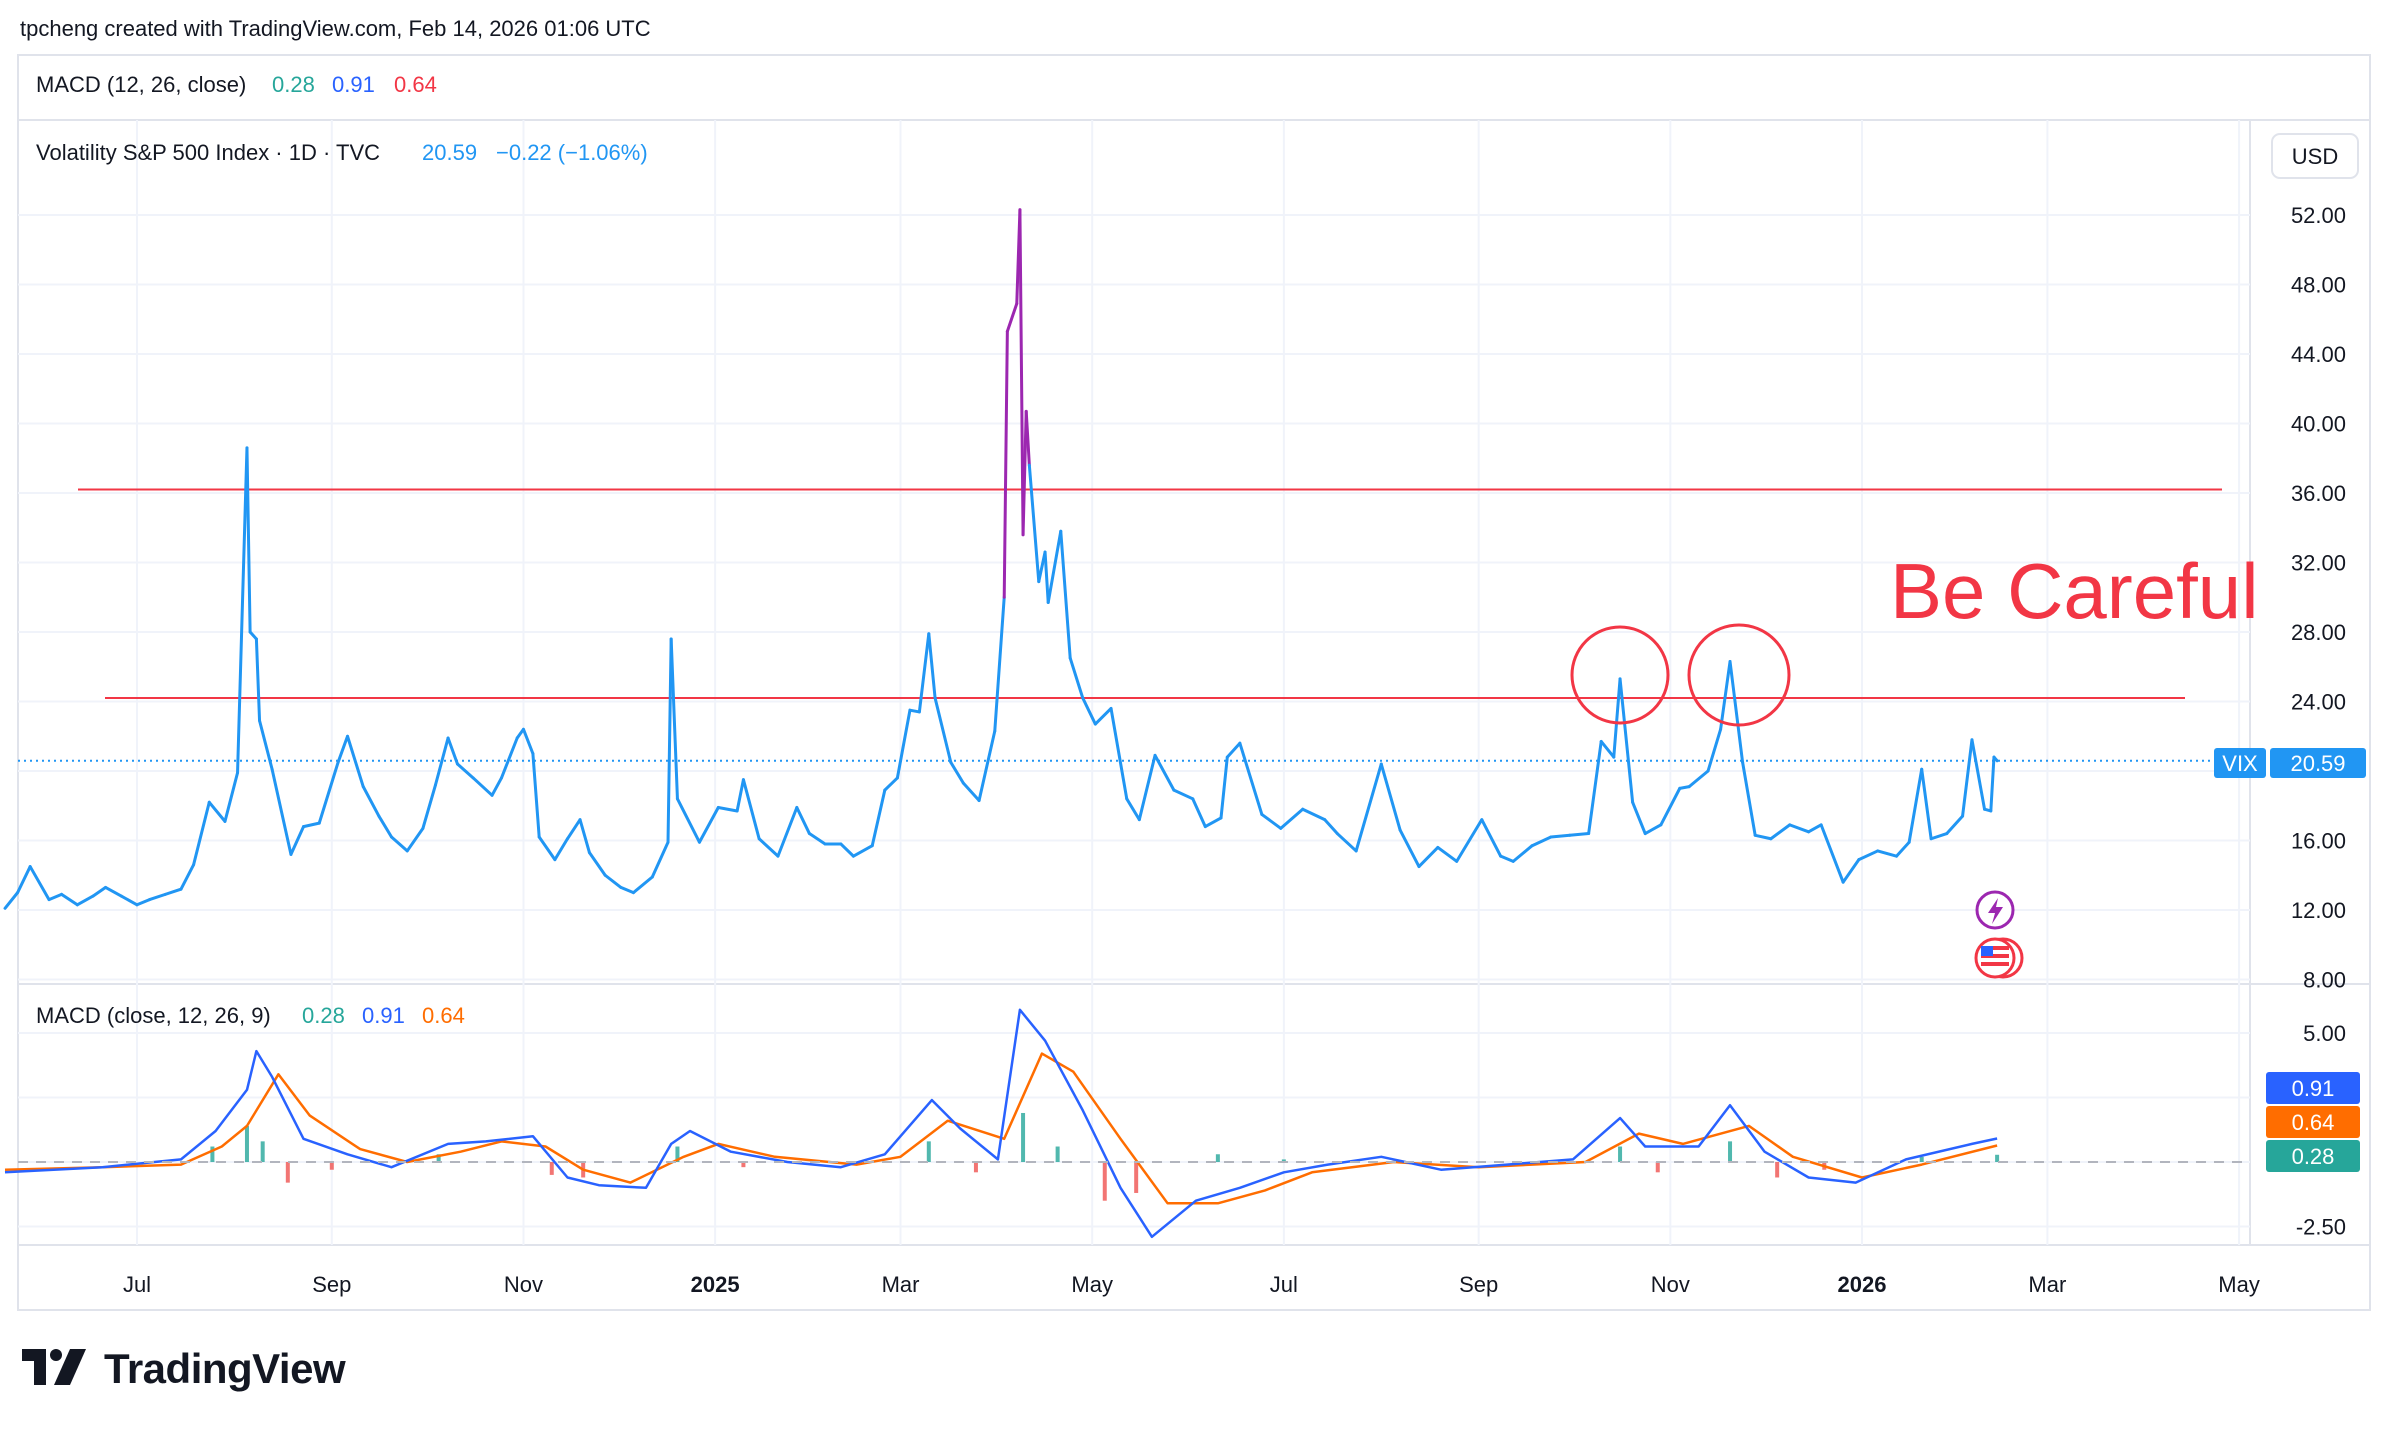  I want to click on vix-symbol-tag-bg, so click(2240, 763).